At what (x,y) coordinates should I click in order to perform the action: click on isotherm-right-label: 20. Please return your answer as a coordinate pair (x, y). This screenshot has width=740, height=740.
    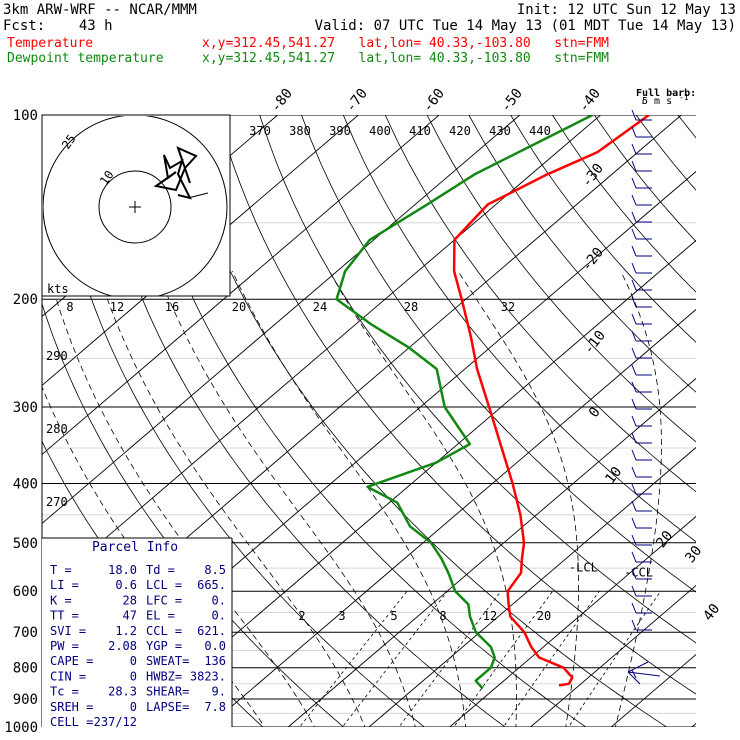
    Looking at the image, I should click on (664, 539).